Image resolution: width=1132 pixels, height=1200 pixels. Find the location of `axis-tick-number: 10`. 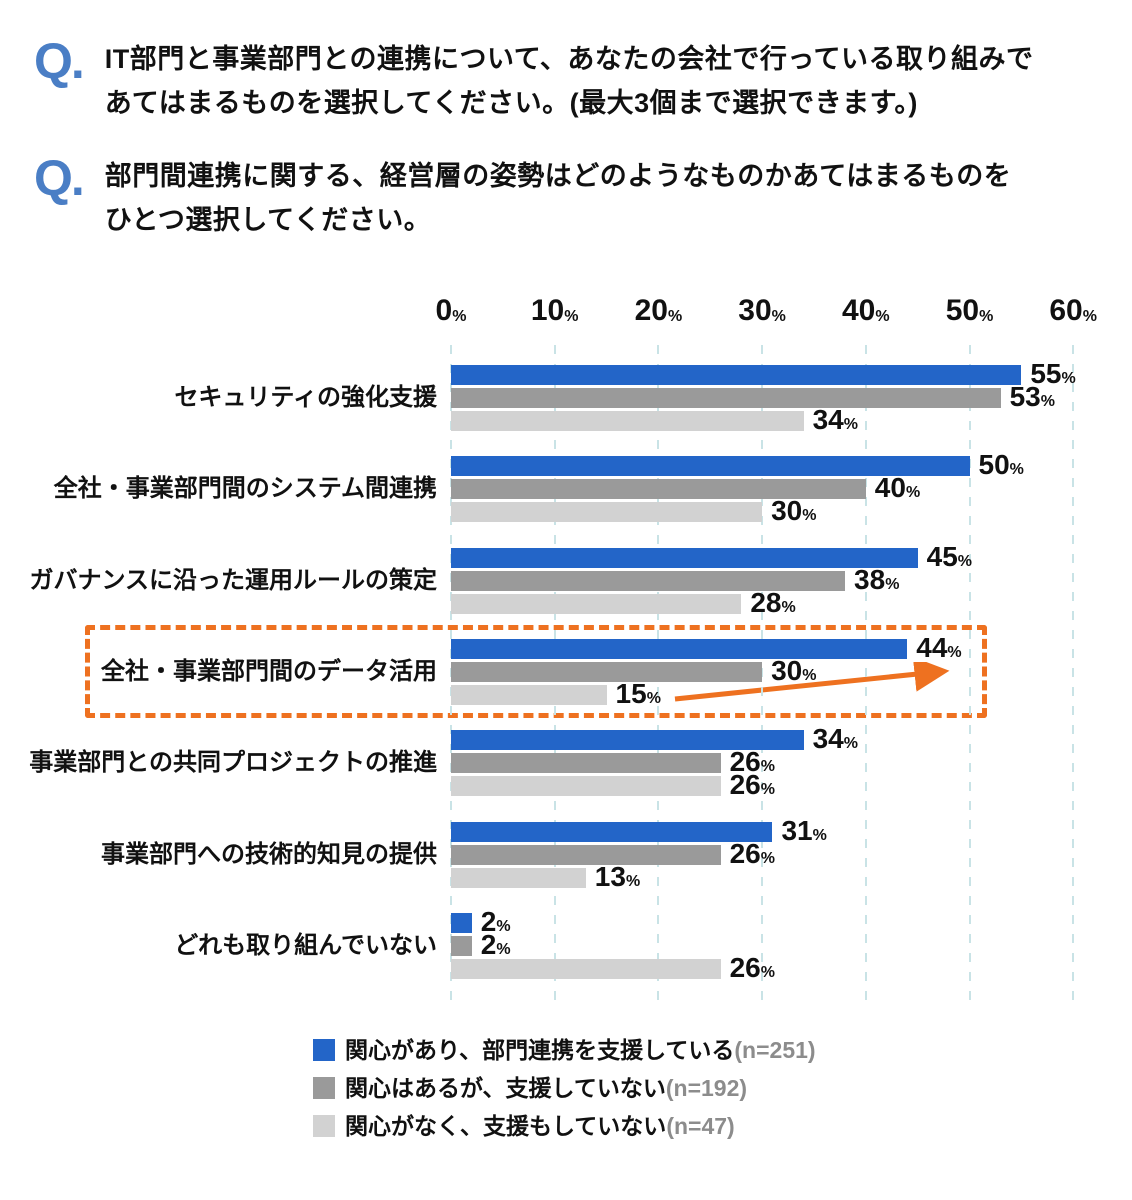

axis-tick-number: 10 is located at coordinates (547, 310).